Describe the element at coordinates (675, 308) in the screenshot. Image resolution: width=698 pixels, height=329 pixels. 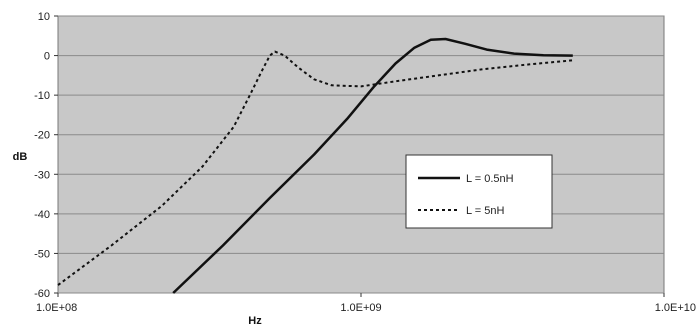
I see `x-tick-label: 1.0E+10` at that location.